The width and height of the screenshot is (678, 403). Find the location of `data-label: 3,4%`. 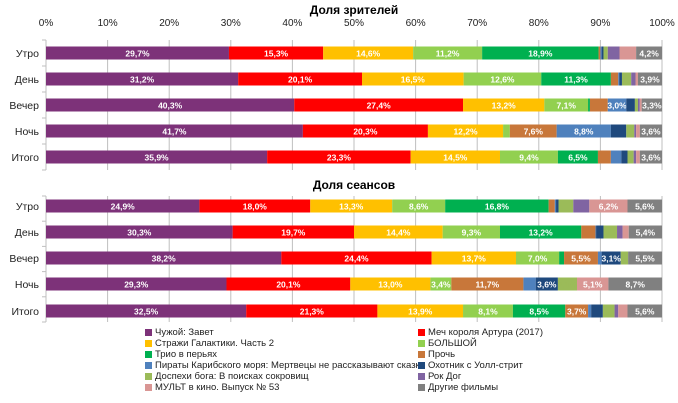

data-label: 3,4% is located at coordinates (441, 285).